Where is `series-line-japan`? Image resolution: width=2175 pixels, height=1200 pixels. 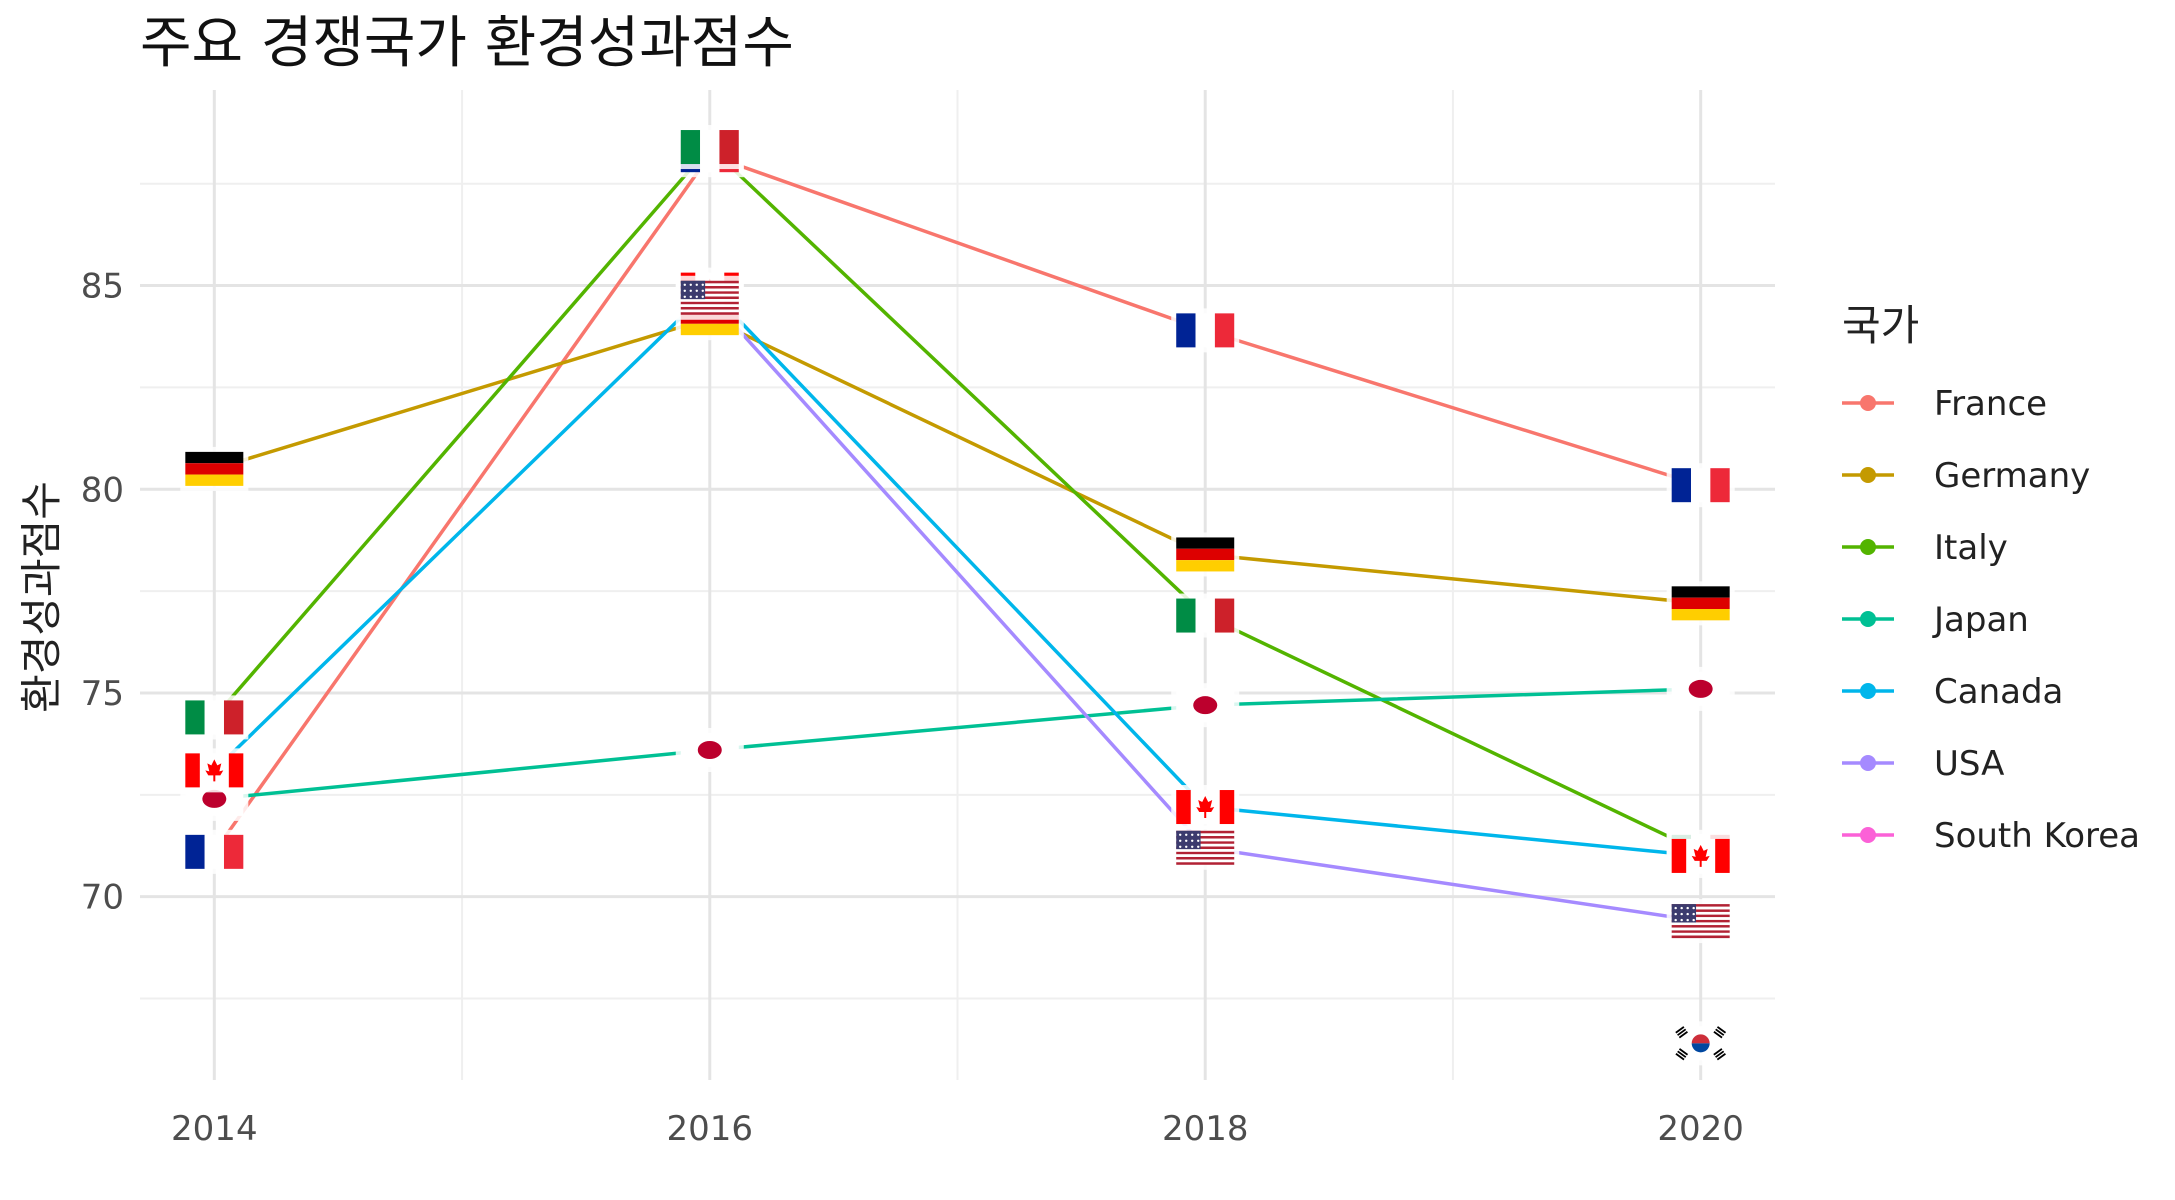
series-line-japan is located at coordinates (957, 744).